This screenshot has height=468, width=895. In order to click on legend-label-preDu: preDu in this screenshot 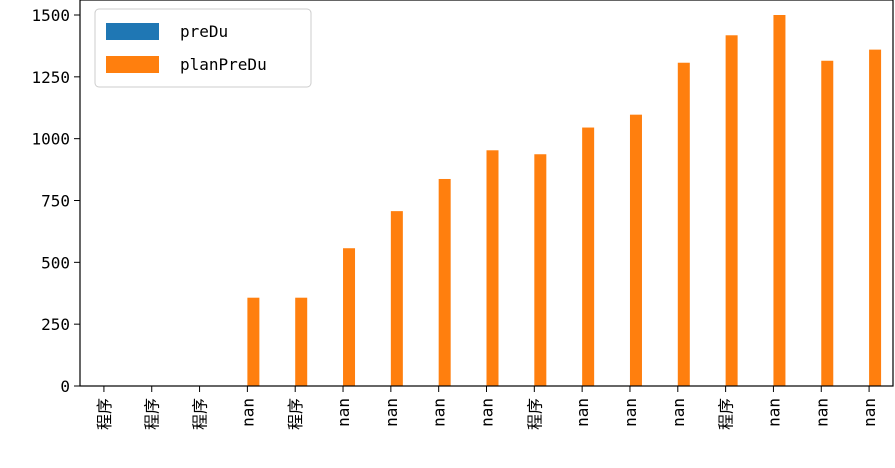, I will do `click(204, 31)`.